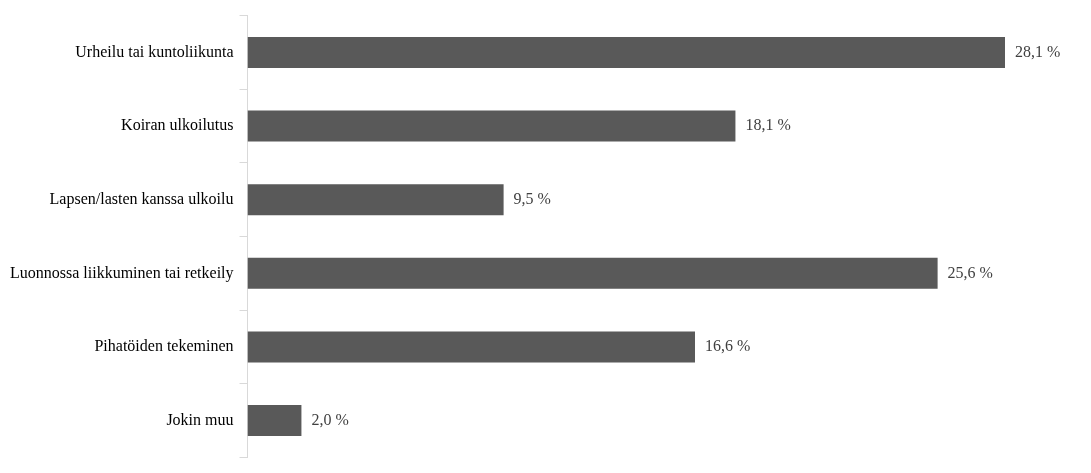 The width and height of the screenshot is (1091, 473). Describe the element at coordinates (768, 125) in the screenshot. I see `data-label: 18,1 %` at that location.